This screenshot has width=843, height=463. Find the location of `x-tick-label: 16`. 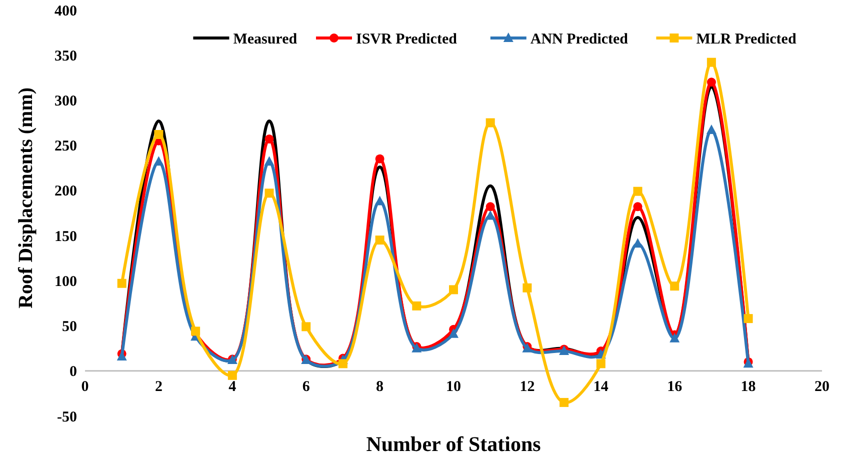

x-tick-label: 16 is located at coordinates (675, 386).